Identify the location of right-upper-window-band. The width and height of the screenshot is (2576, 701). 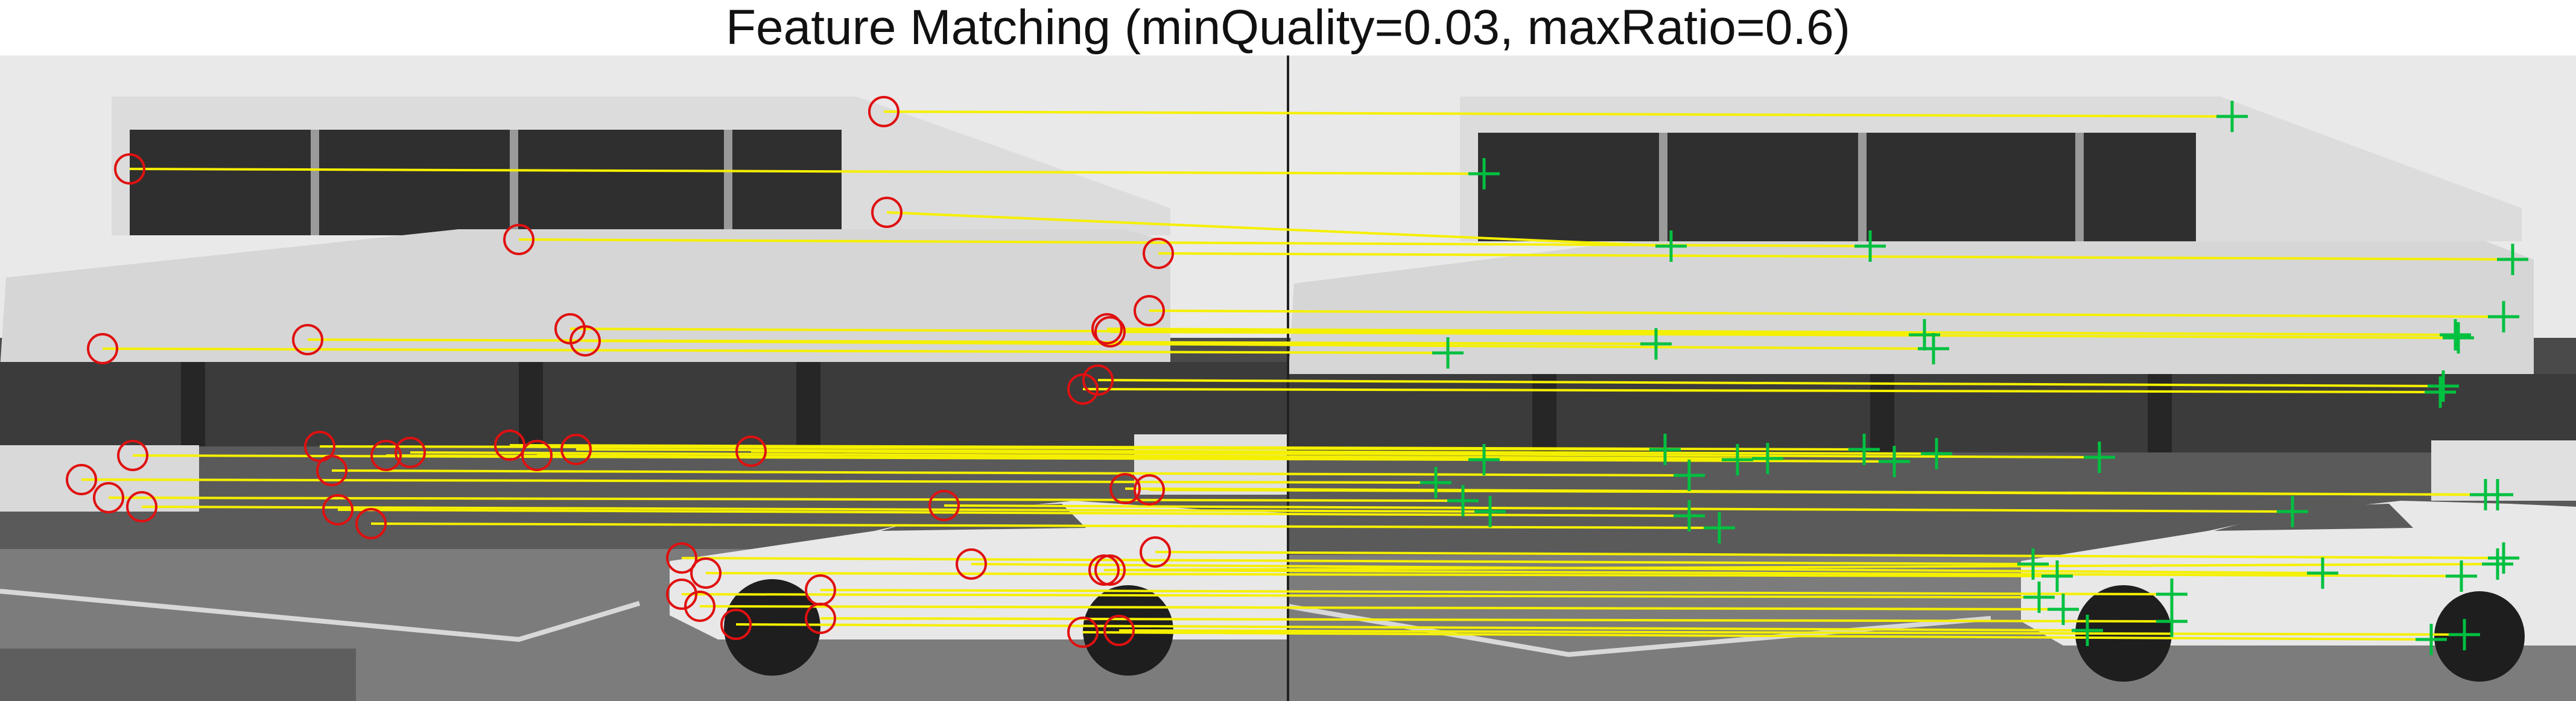
(1837, 187).